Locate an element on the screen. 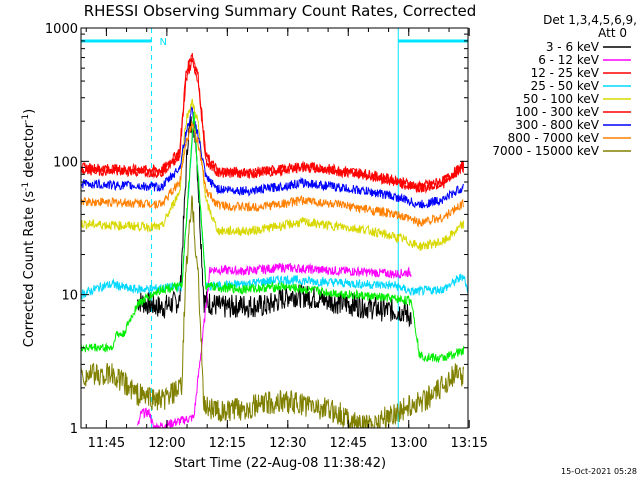 This screenshot has height=480, width=640. legend-label: 100 - 300 keV is located at coordinates (557, 112).